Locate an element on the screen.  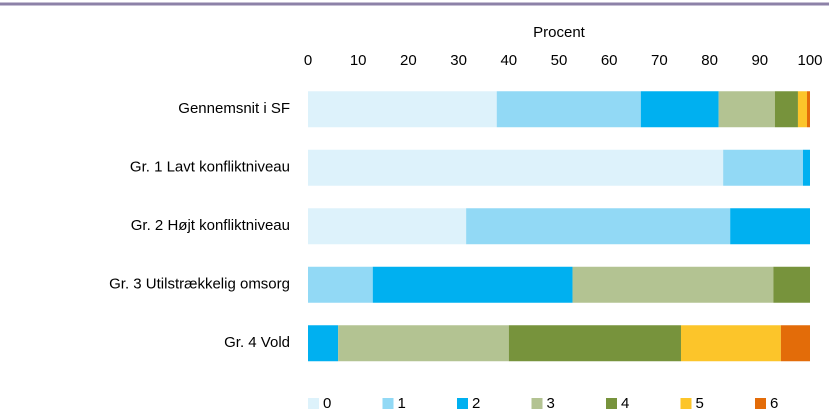
x-tick-label: 20 is located at coordinates (408, 60).